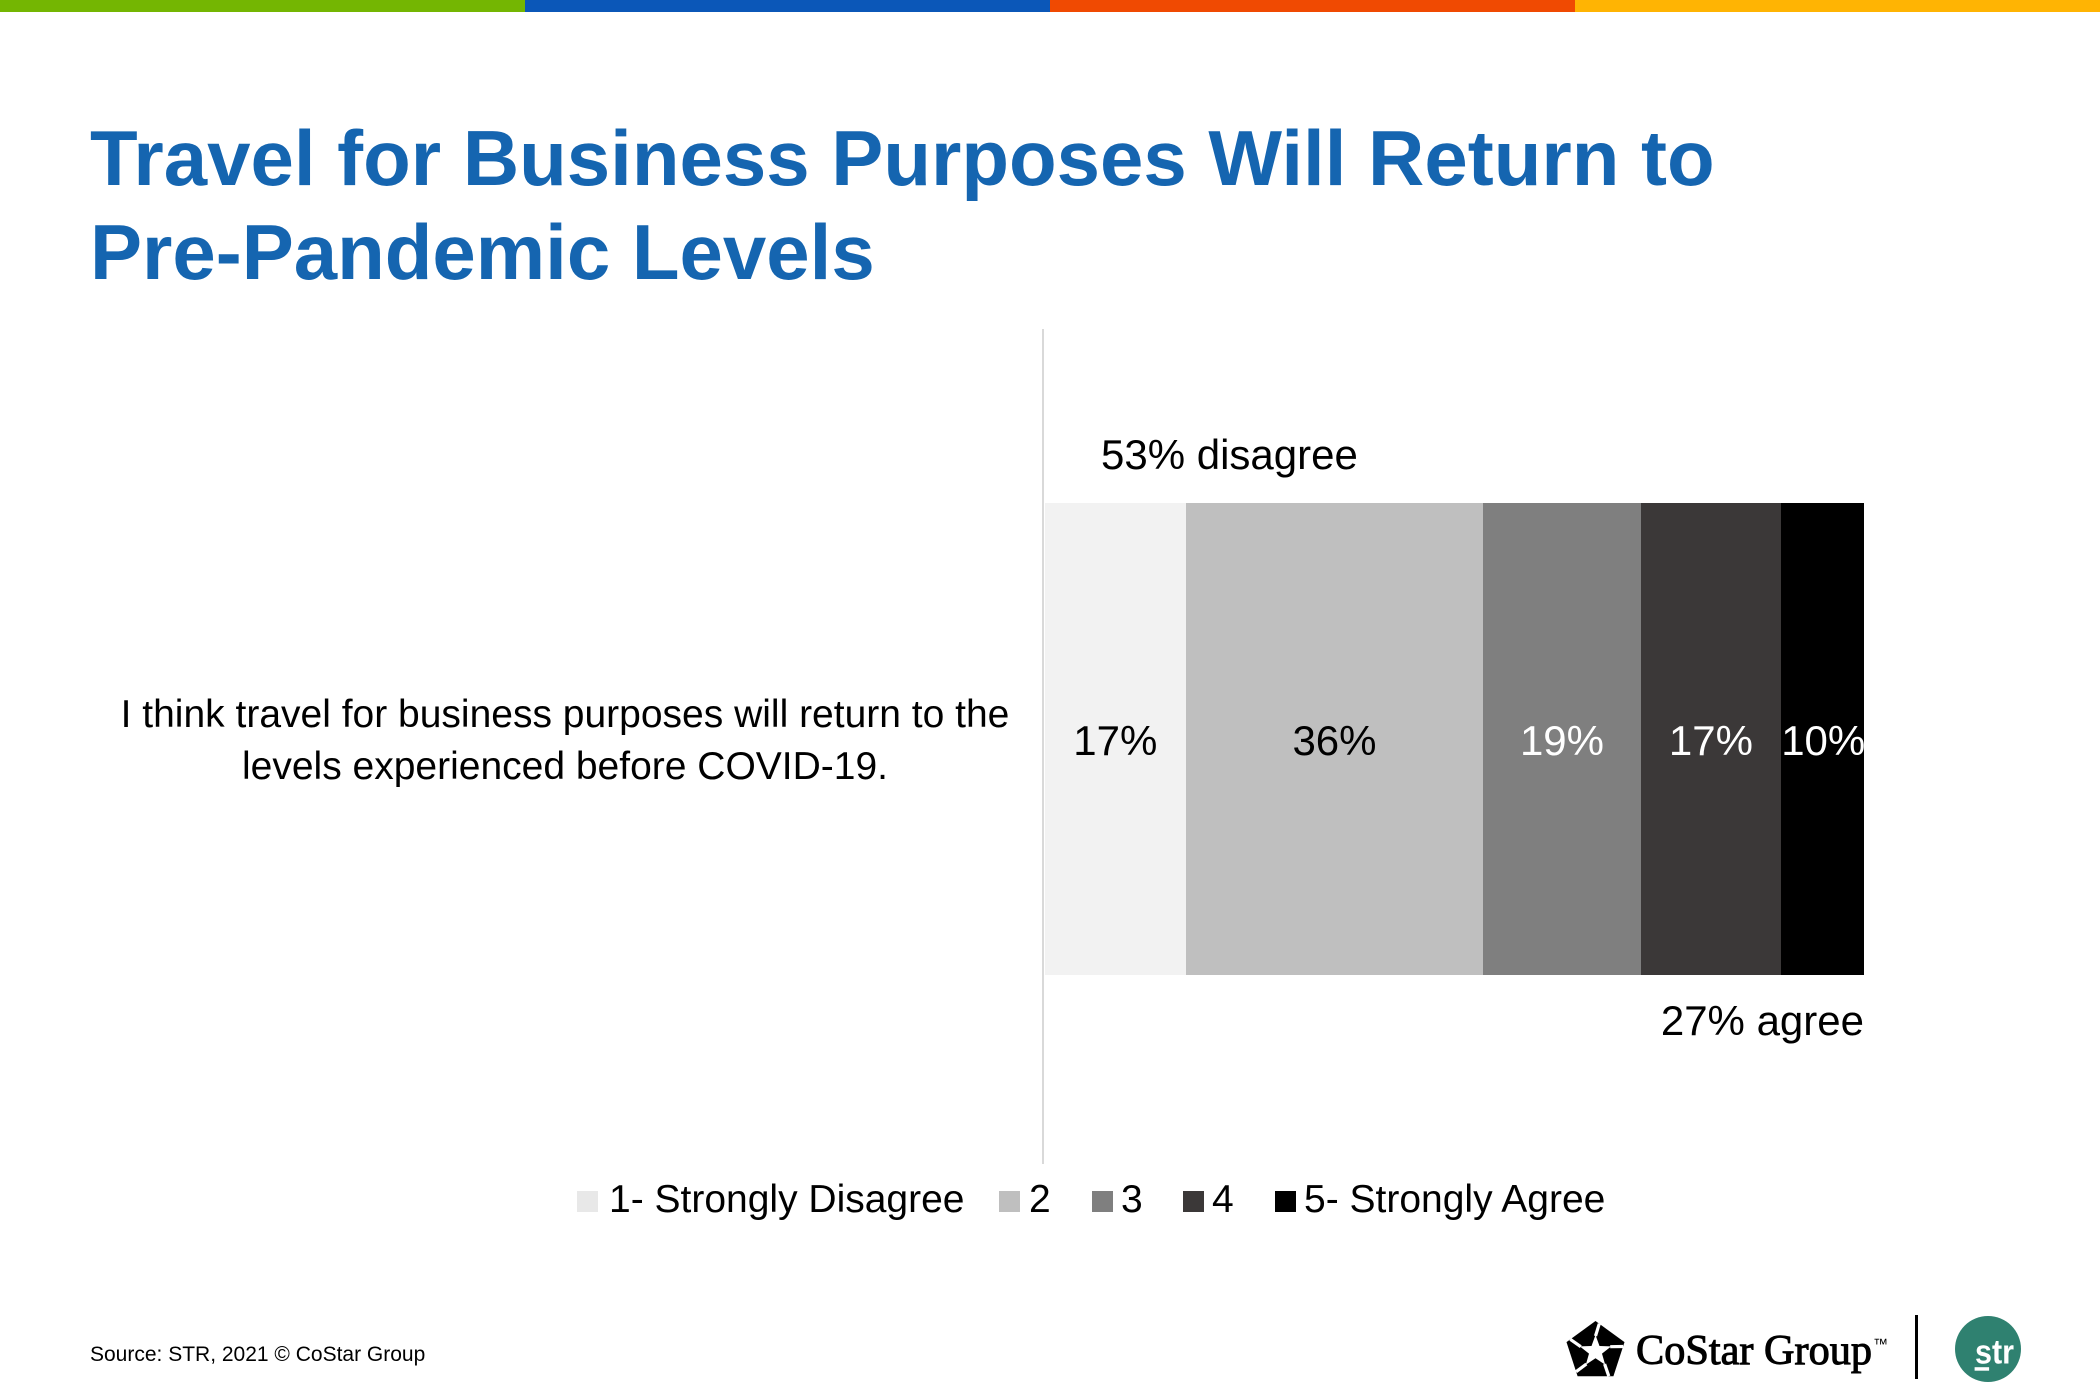  What do you see at coordinates (1880, 1344) in the screenshot?
I see `svg-text: ™` at bounding box center [1880, 1344].